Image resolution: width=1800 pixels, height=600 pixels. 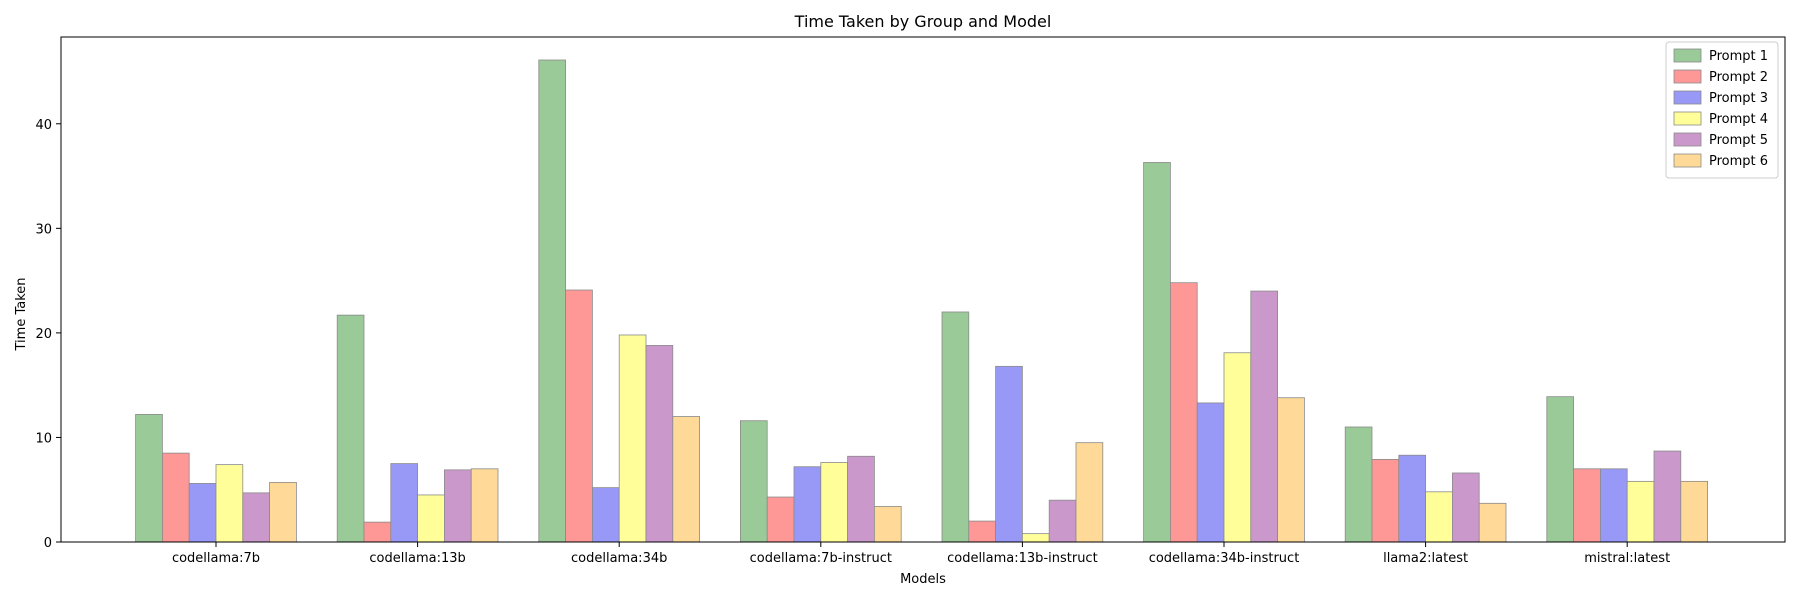 What do you see at coordinates (807, 504) in the screenshot?
I see `bar-prompt-3-codellama-7b-instruct` at bounding box center [807, 504].